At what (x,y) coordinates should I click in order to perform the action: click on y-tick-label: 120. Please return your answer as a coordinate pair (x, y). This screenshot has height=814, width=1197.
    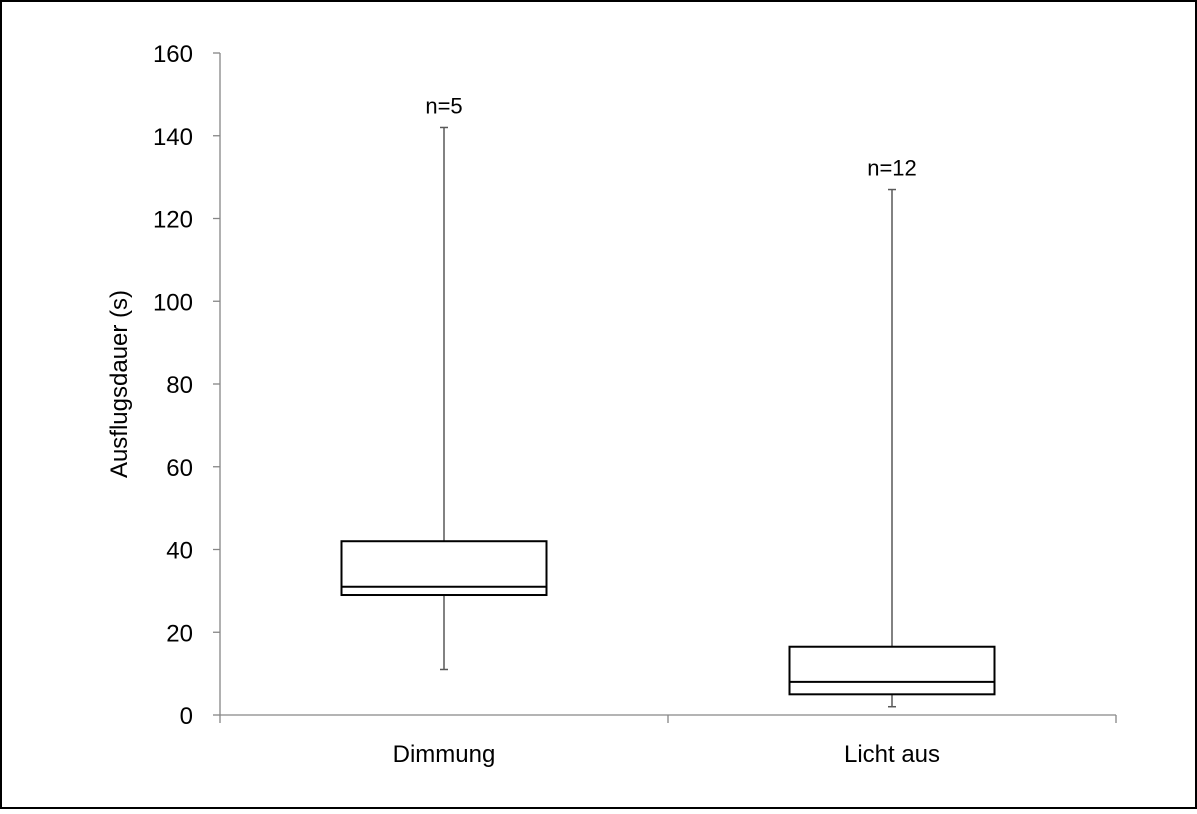
    Looking at the image, I should click on (173, 220).